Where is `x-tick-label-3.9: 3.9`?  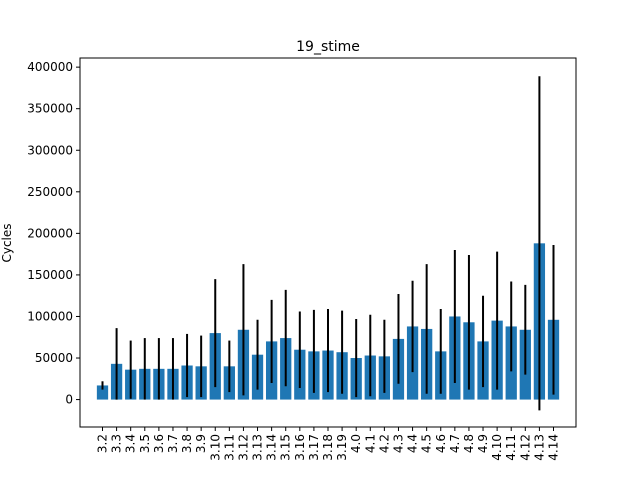 x-tick-label-3.9: 3.9 is located at coordinates (201, 443).